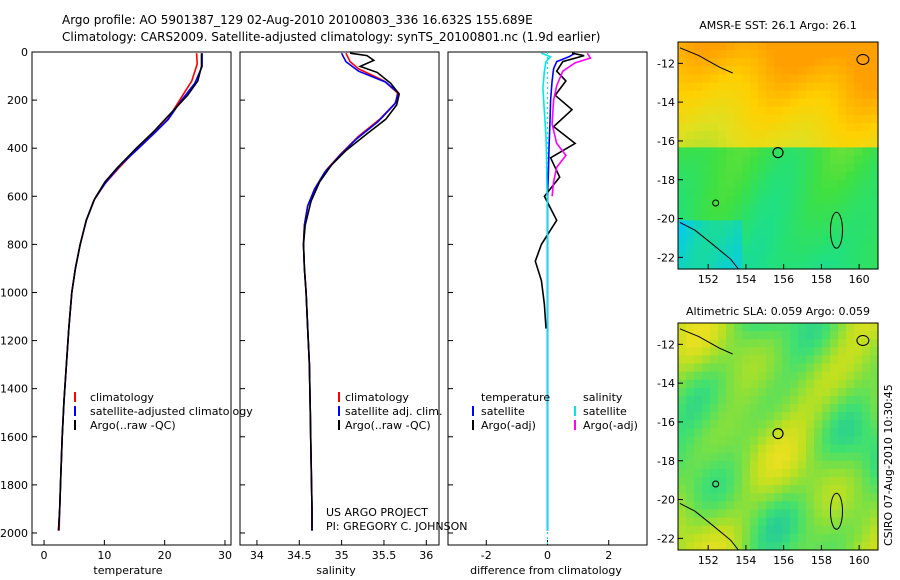  Describe the element at coordinates (547, 291) in the screenshot. I see `series-salinity-satellite` at that location.